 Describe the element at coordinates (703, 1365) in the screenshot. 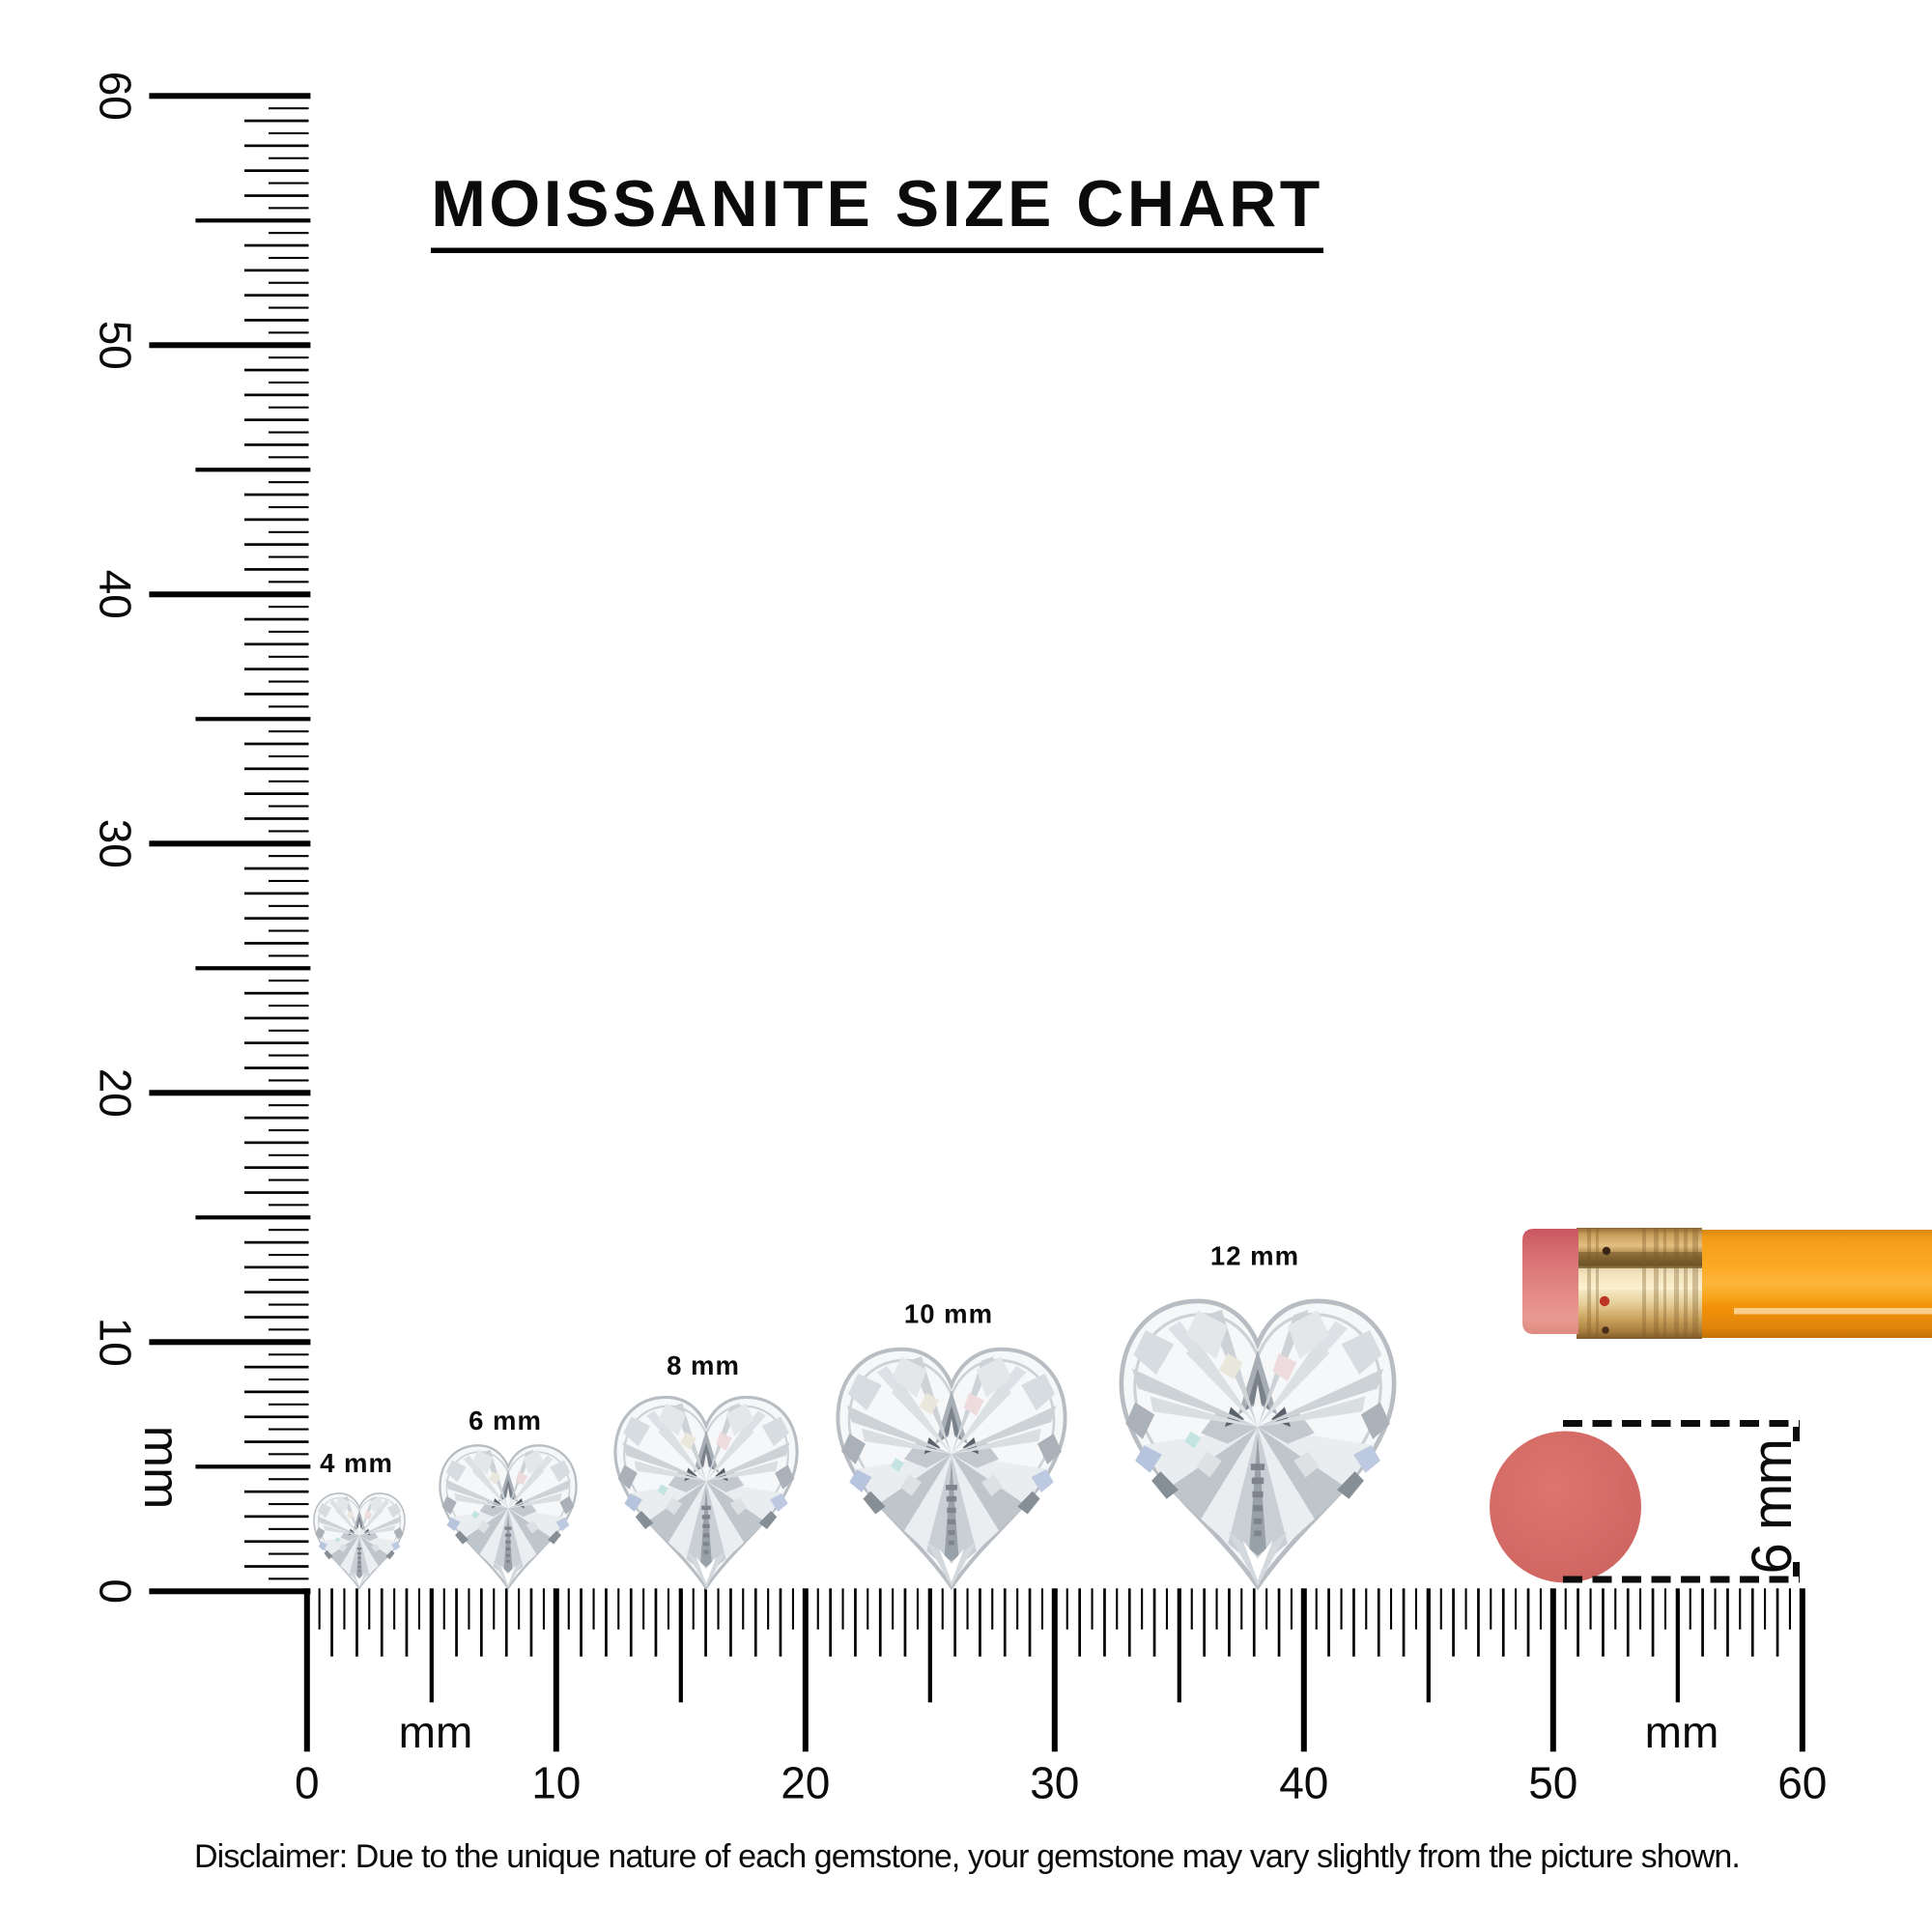

I see `svg-text: 8 mm` at that location.